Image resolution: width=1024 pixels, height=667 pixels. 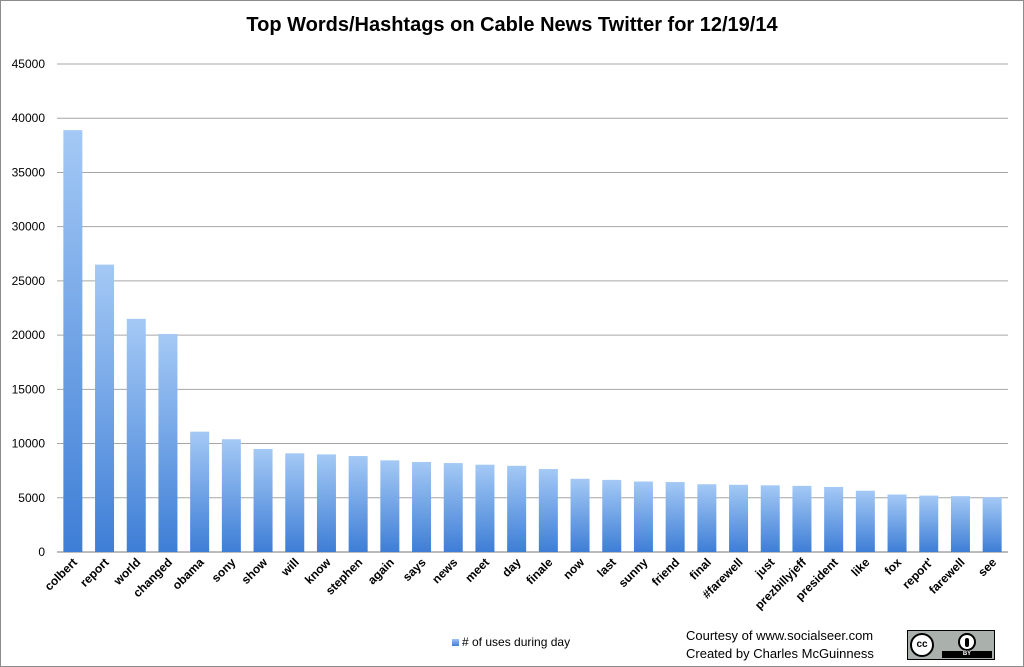 I want to click on credit-author: Created by Charles McGuinness, so click(x=780, y=653).